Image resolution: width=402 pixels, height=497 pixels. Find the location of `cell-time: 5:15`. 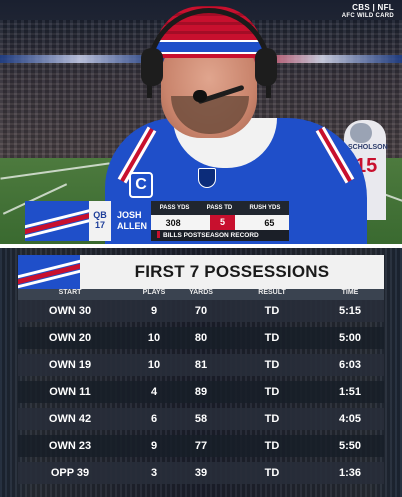

cell-time: 5:15 is located at coordinates (350, 311).